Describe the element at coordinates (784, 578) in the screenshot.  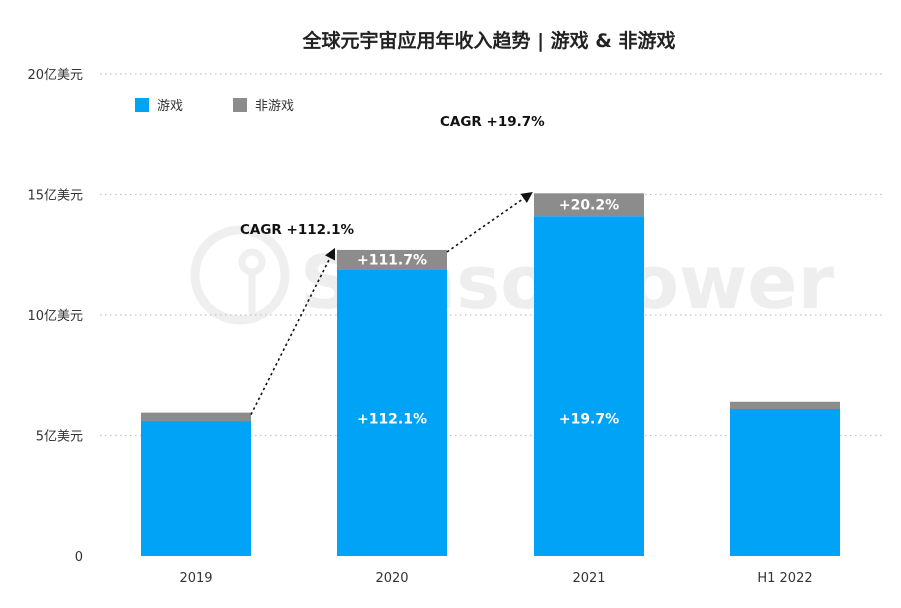
I see `x-tick-label: H1 2022` at that location.